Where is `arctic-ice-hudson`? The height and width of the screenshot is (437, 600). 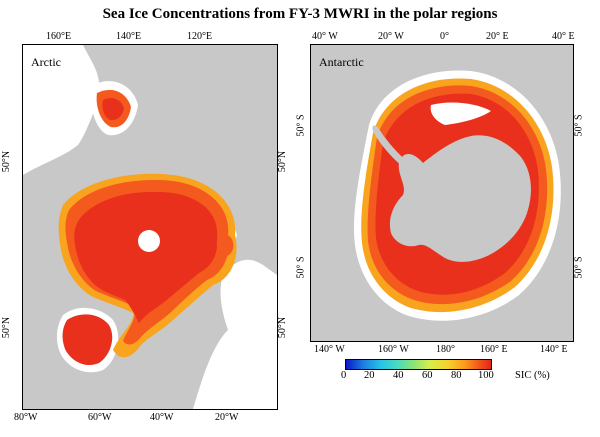
arctic-ice-hudson is located at coordinates (87, 340).